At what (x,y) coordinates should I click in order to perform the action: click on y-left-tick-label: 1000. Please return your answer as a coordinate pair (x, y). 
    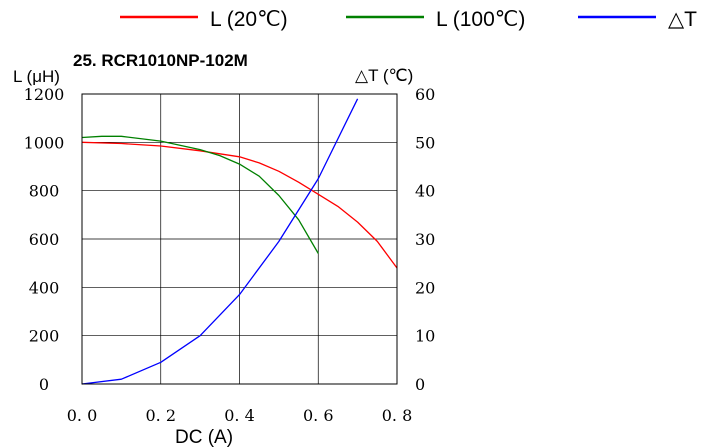
    Looking at the image, I should click on (44, 142).